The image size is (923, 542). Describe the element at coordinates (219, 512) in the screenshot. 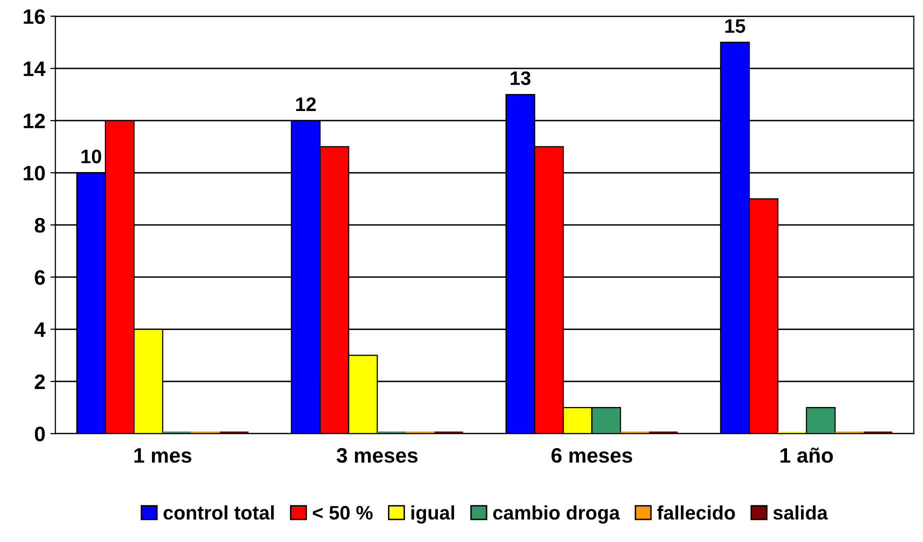

I see `legend-label: control total` at that location.